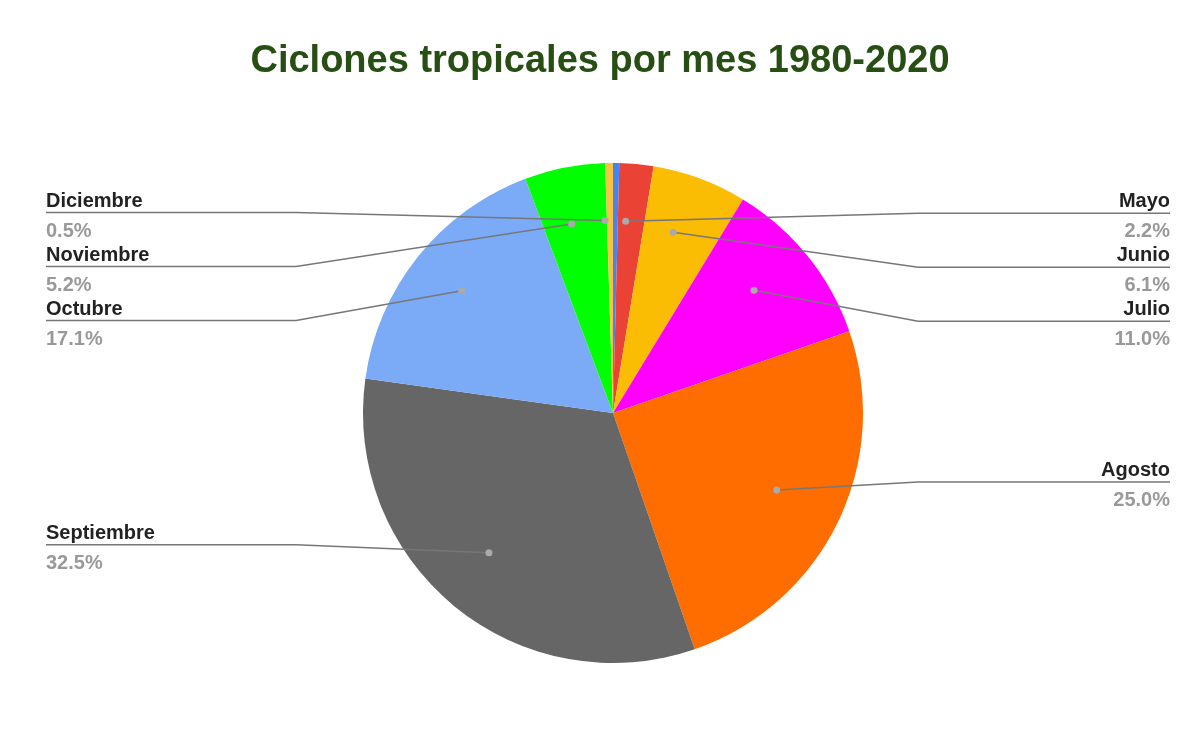 The height and width of the screenshot is (742, 1200). What do you see at coordinates (1147, 284) in the screenshot?
I see `data-label: 6.1%` at bounding box center [1147, 284].